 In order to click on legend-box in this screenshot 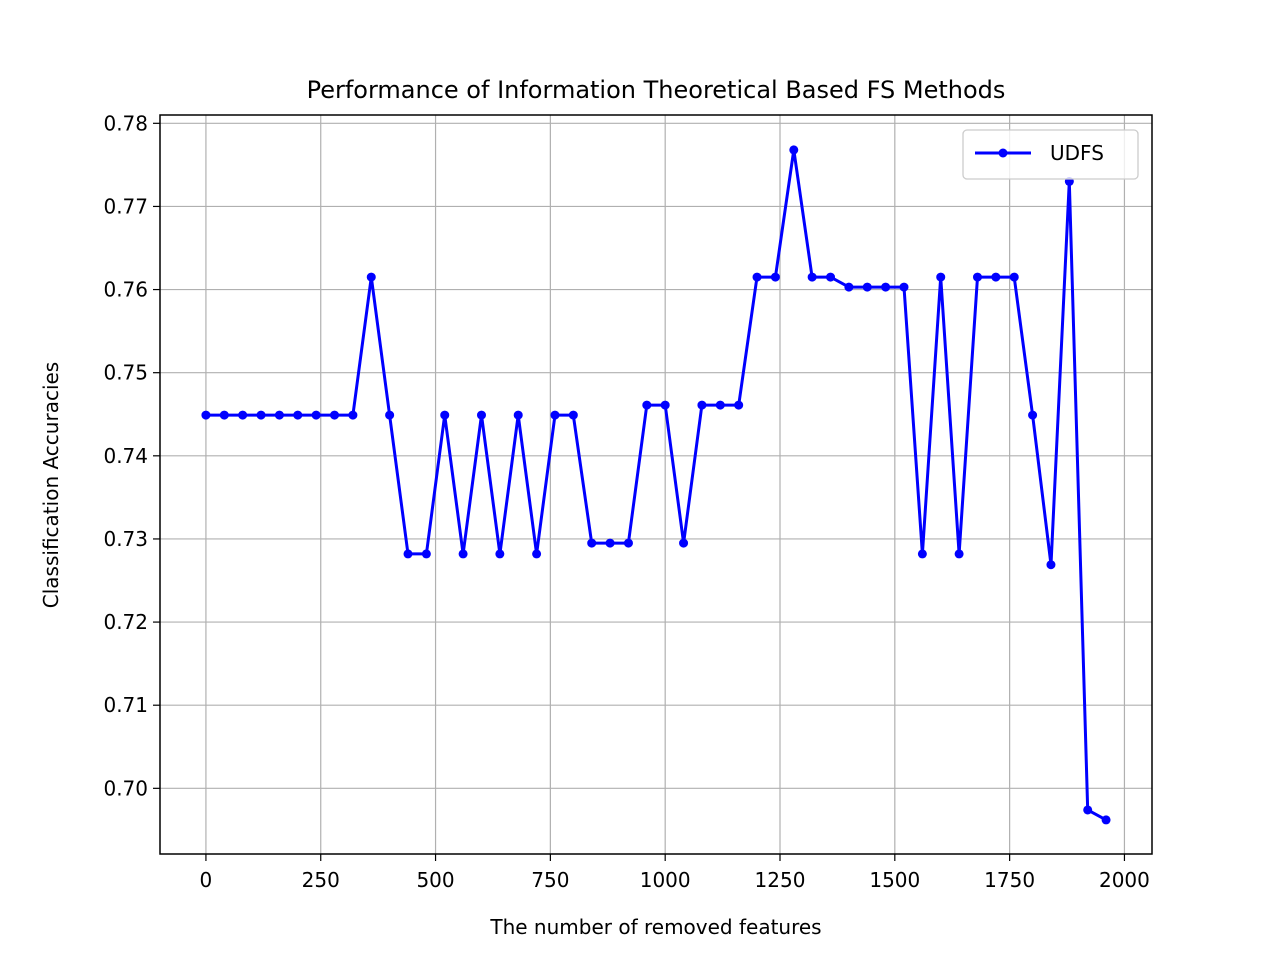, I will do `click(1050, 154)`.